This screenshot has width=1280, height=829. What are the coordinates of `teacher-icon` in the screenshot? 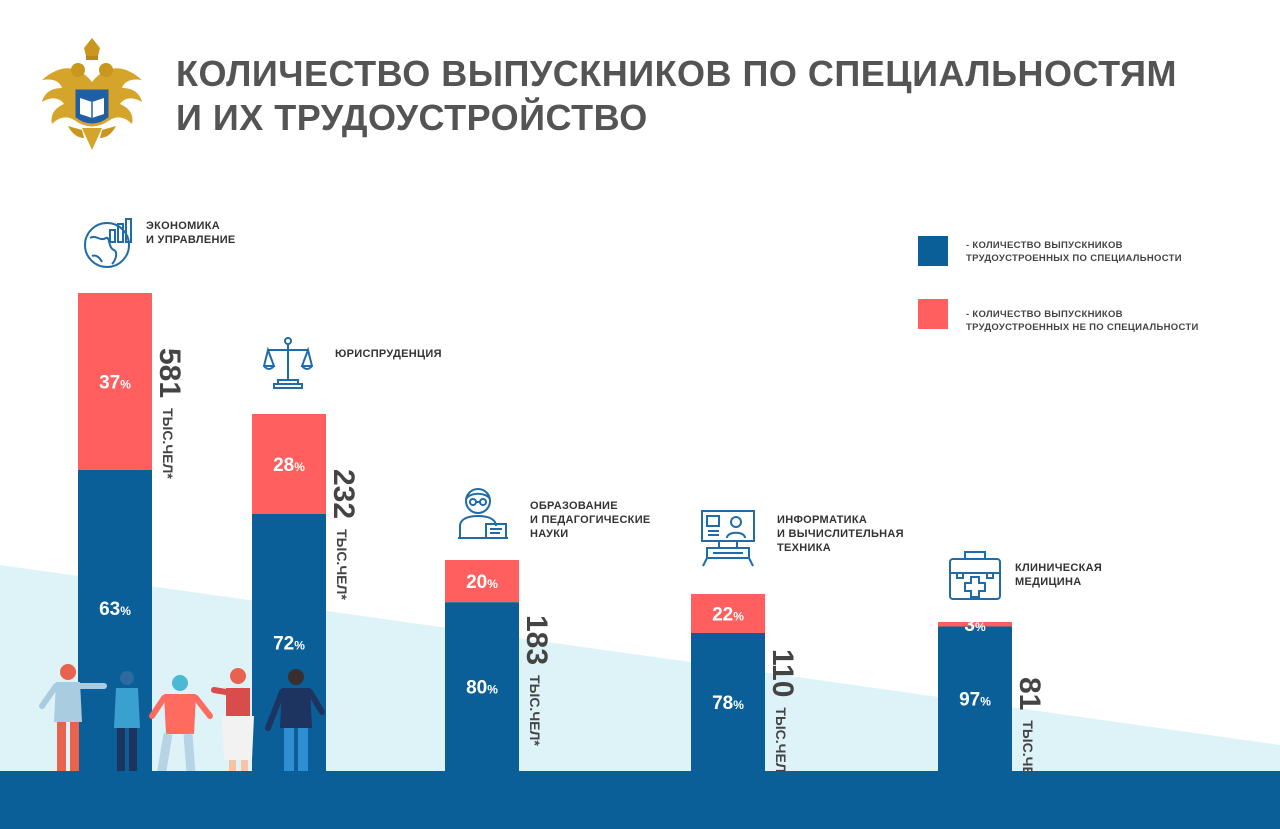 It's located at (483, 513).